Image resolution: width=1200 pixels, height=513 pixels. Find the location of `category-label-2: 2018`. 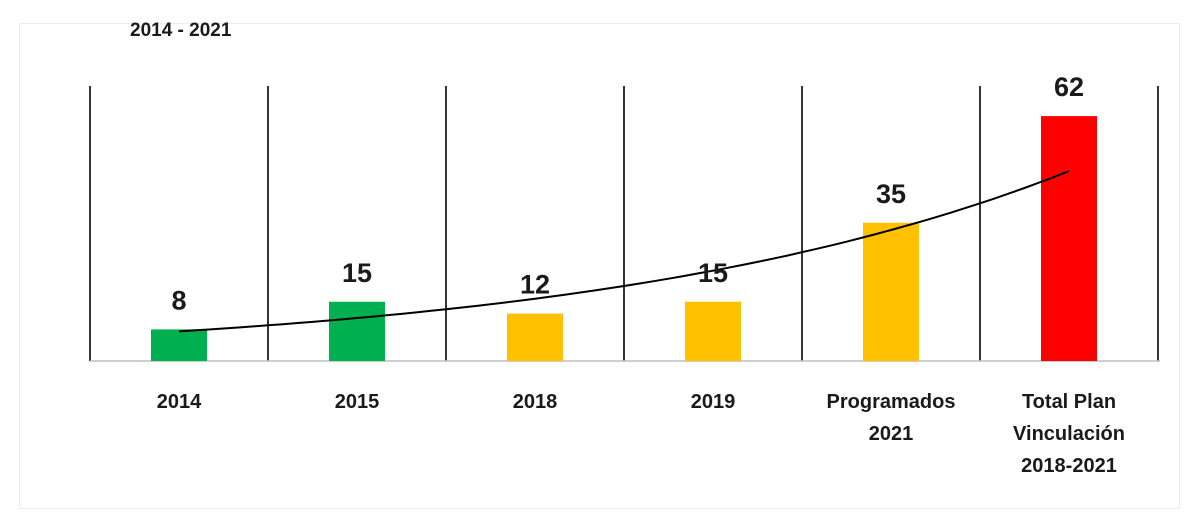

category-label-2: 2018 is located at coordinates (535, 402).